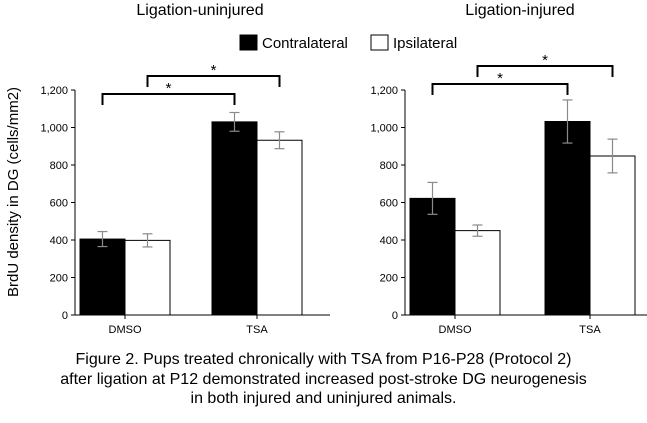 This screenshot has height=423, width=647. Describe the element at coordinates (519, 10) in the screenshot. I see `chart-title: Ligation-injured` at that location.